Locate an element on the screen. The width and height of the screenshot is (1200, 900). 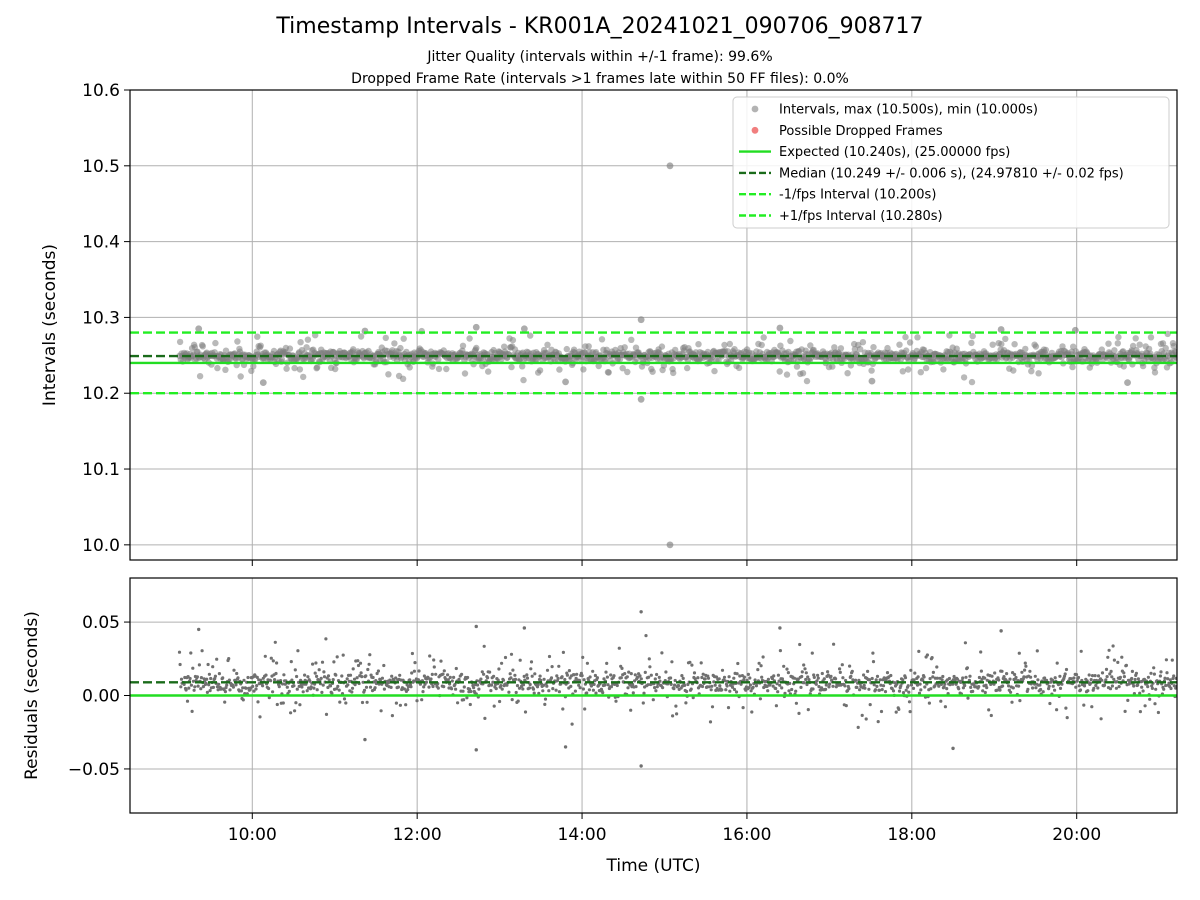
bottom-ylabel: Residuals (seconds) is located at coordinates (32, 695).